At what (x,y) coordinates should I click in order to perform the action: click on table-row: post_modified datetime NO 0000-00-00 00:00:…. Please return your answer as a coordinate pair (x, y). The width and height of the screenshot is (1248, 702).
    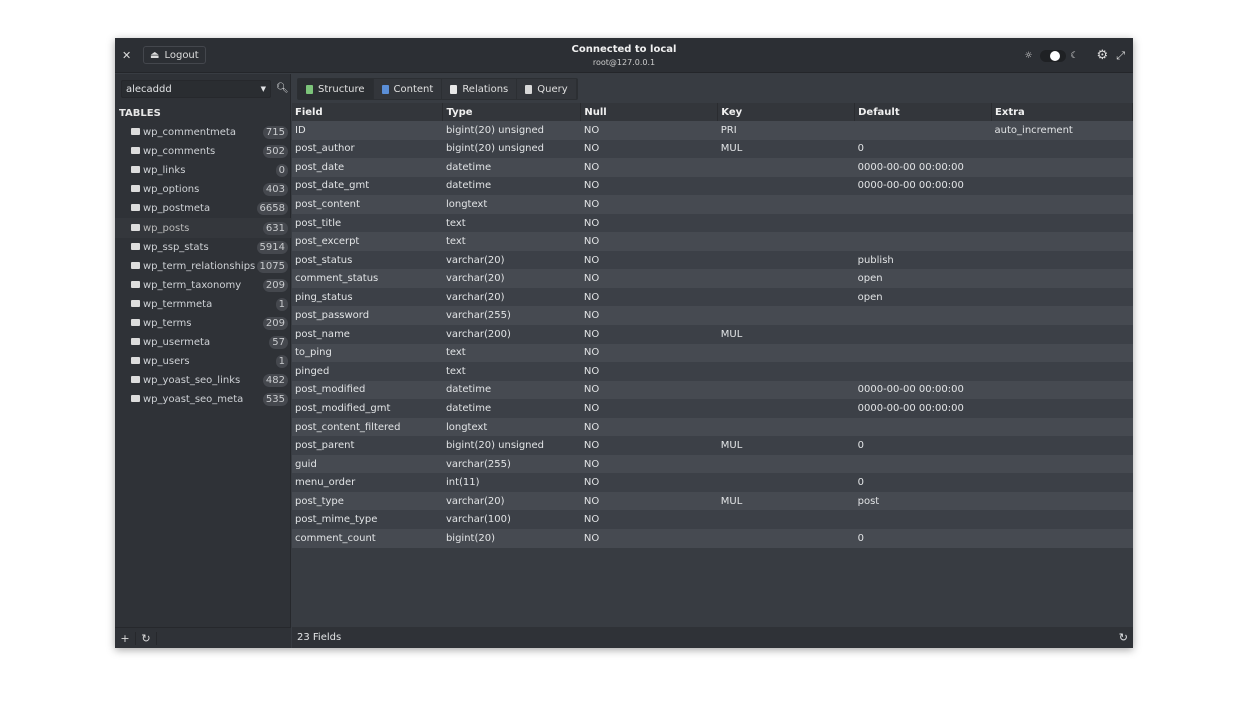
    Looking at the image, I should click on (712, 390).